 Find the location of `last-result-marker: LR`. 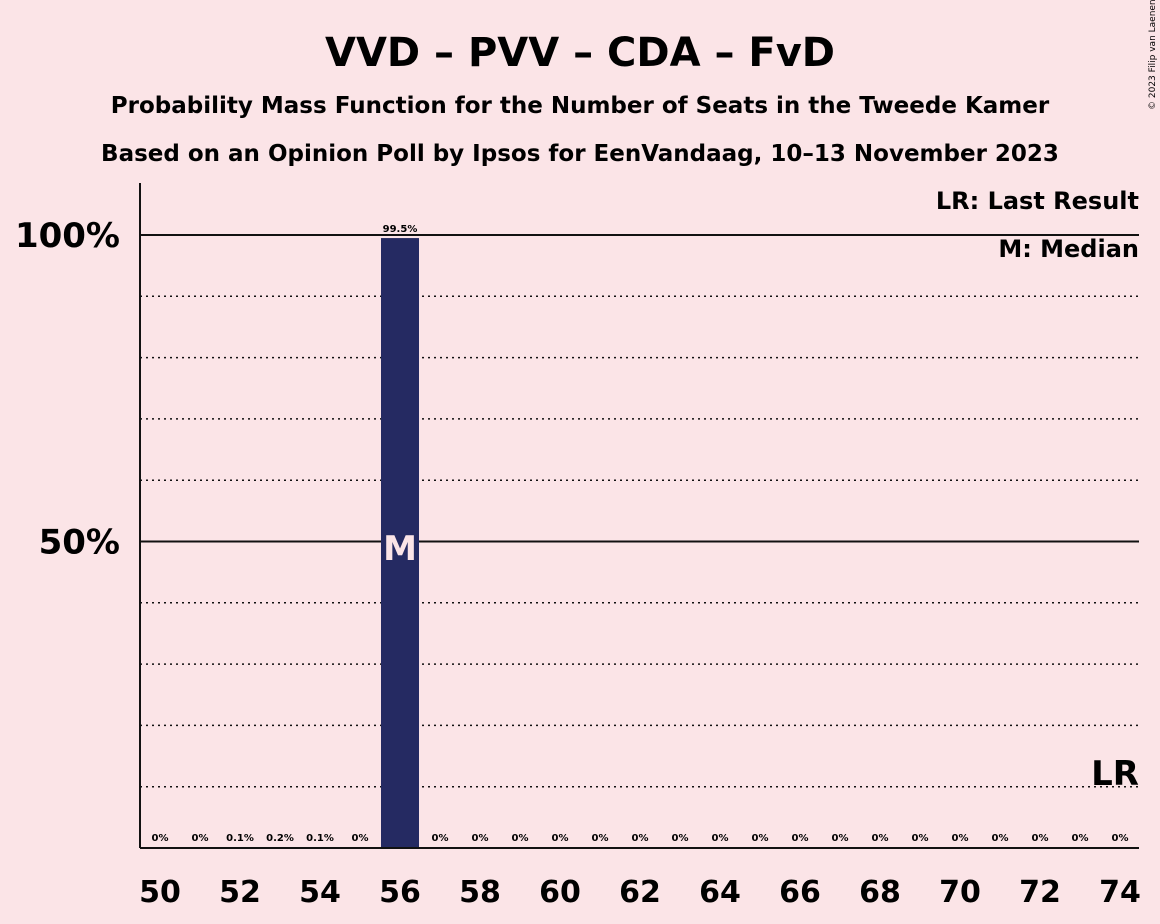

last-result-marker: LR is located at coordinates (1115, 774).